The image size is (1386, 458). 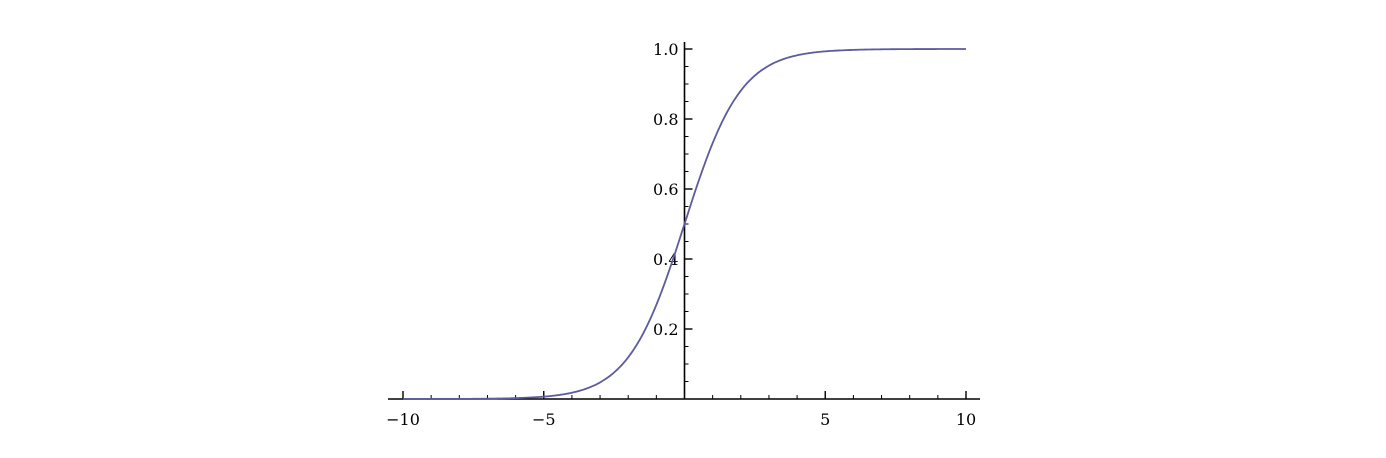 I want to click on y-tick-label: 0.6, so click(x=665, y=189).